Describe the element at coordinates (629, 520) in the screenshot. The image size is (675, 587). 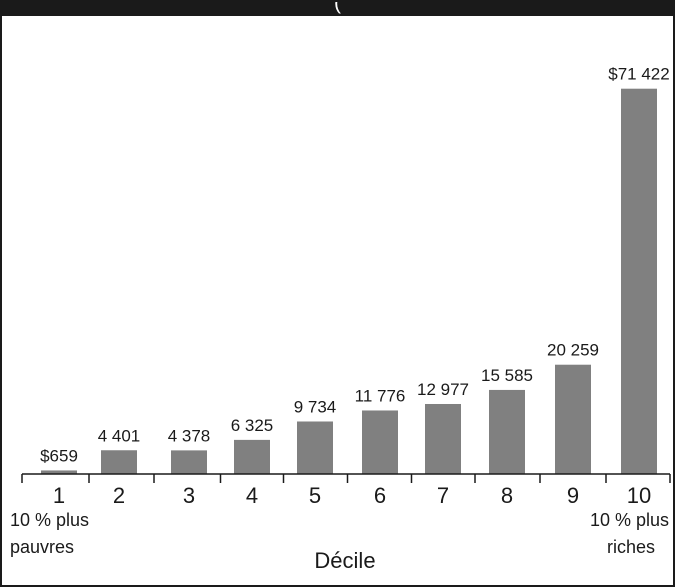
I see `note-highest-line1: 10 % plus` at that location.